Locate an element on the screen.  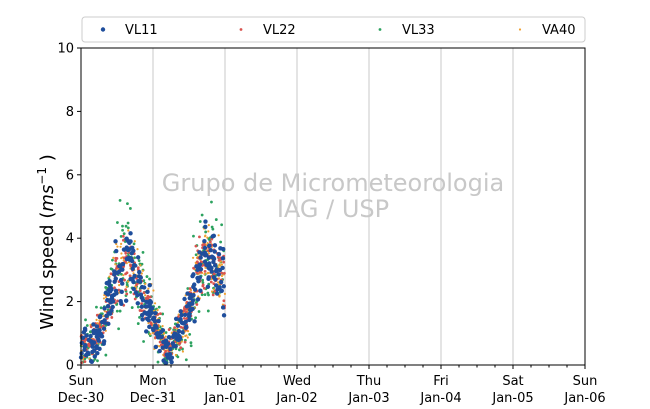
y-tick-label: 6 is located at coordinates (70, 175).